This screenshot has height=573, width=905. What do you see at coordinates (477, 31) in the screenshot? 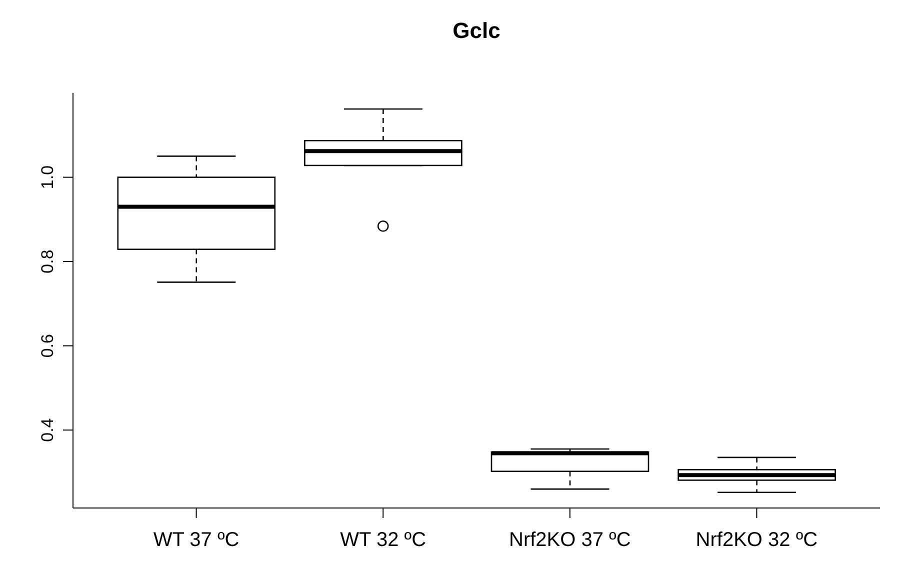
I see `chart-title: Gclc` at bounding box center [477, 31].